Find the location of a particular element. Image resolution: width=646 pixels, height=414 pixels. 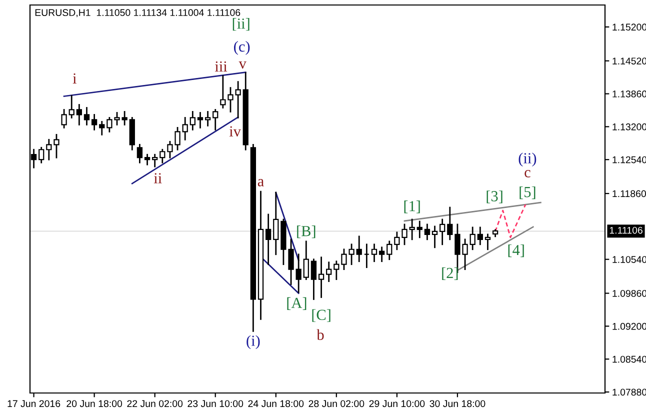

annotation: iv is located at coordinates (235, 131).